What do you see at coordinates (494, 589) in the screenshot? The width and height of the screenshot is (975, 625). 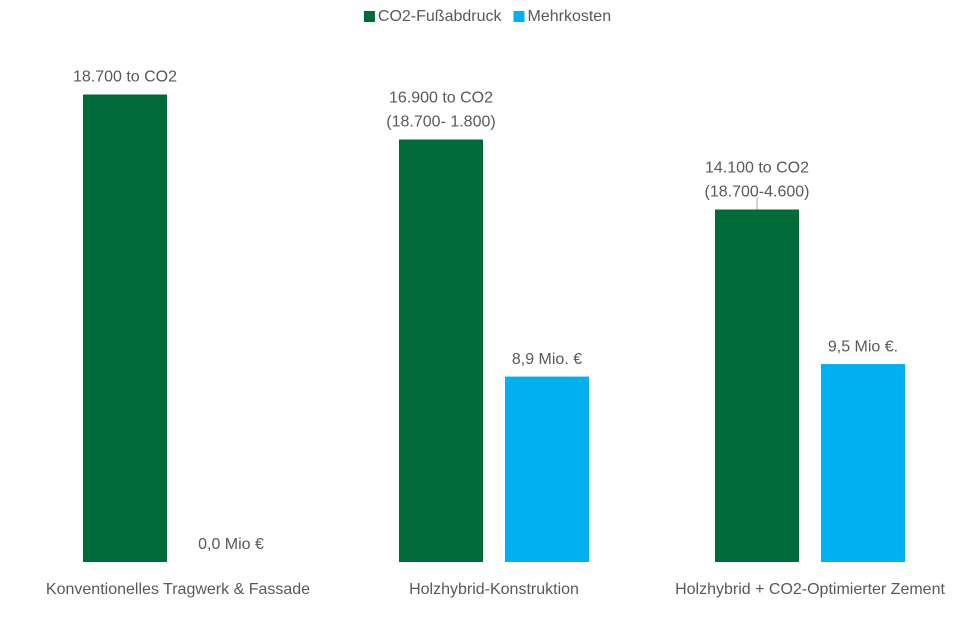 I see `x-tick-label: Holzhybrid-Konstruktion` at bounding box center [494, 589].